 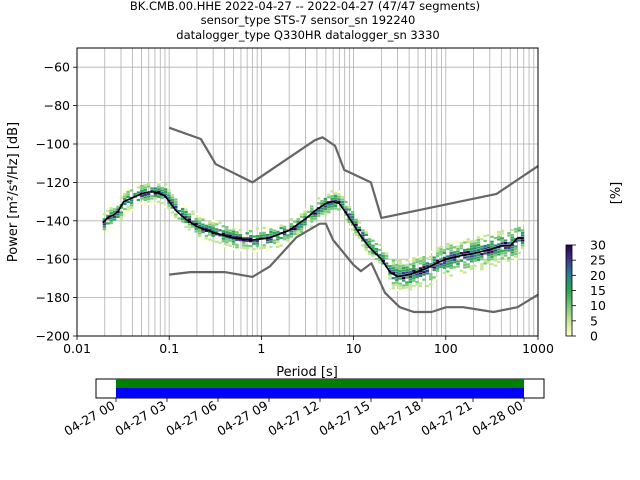 What do you see at coordinates (77, 348) in the screenshot?
I see `x-tick-label: 0.01` at bounding box center [77, 348].